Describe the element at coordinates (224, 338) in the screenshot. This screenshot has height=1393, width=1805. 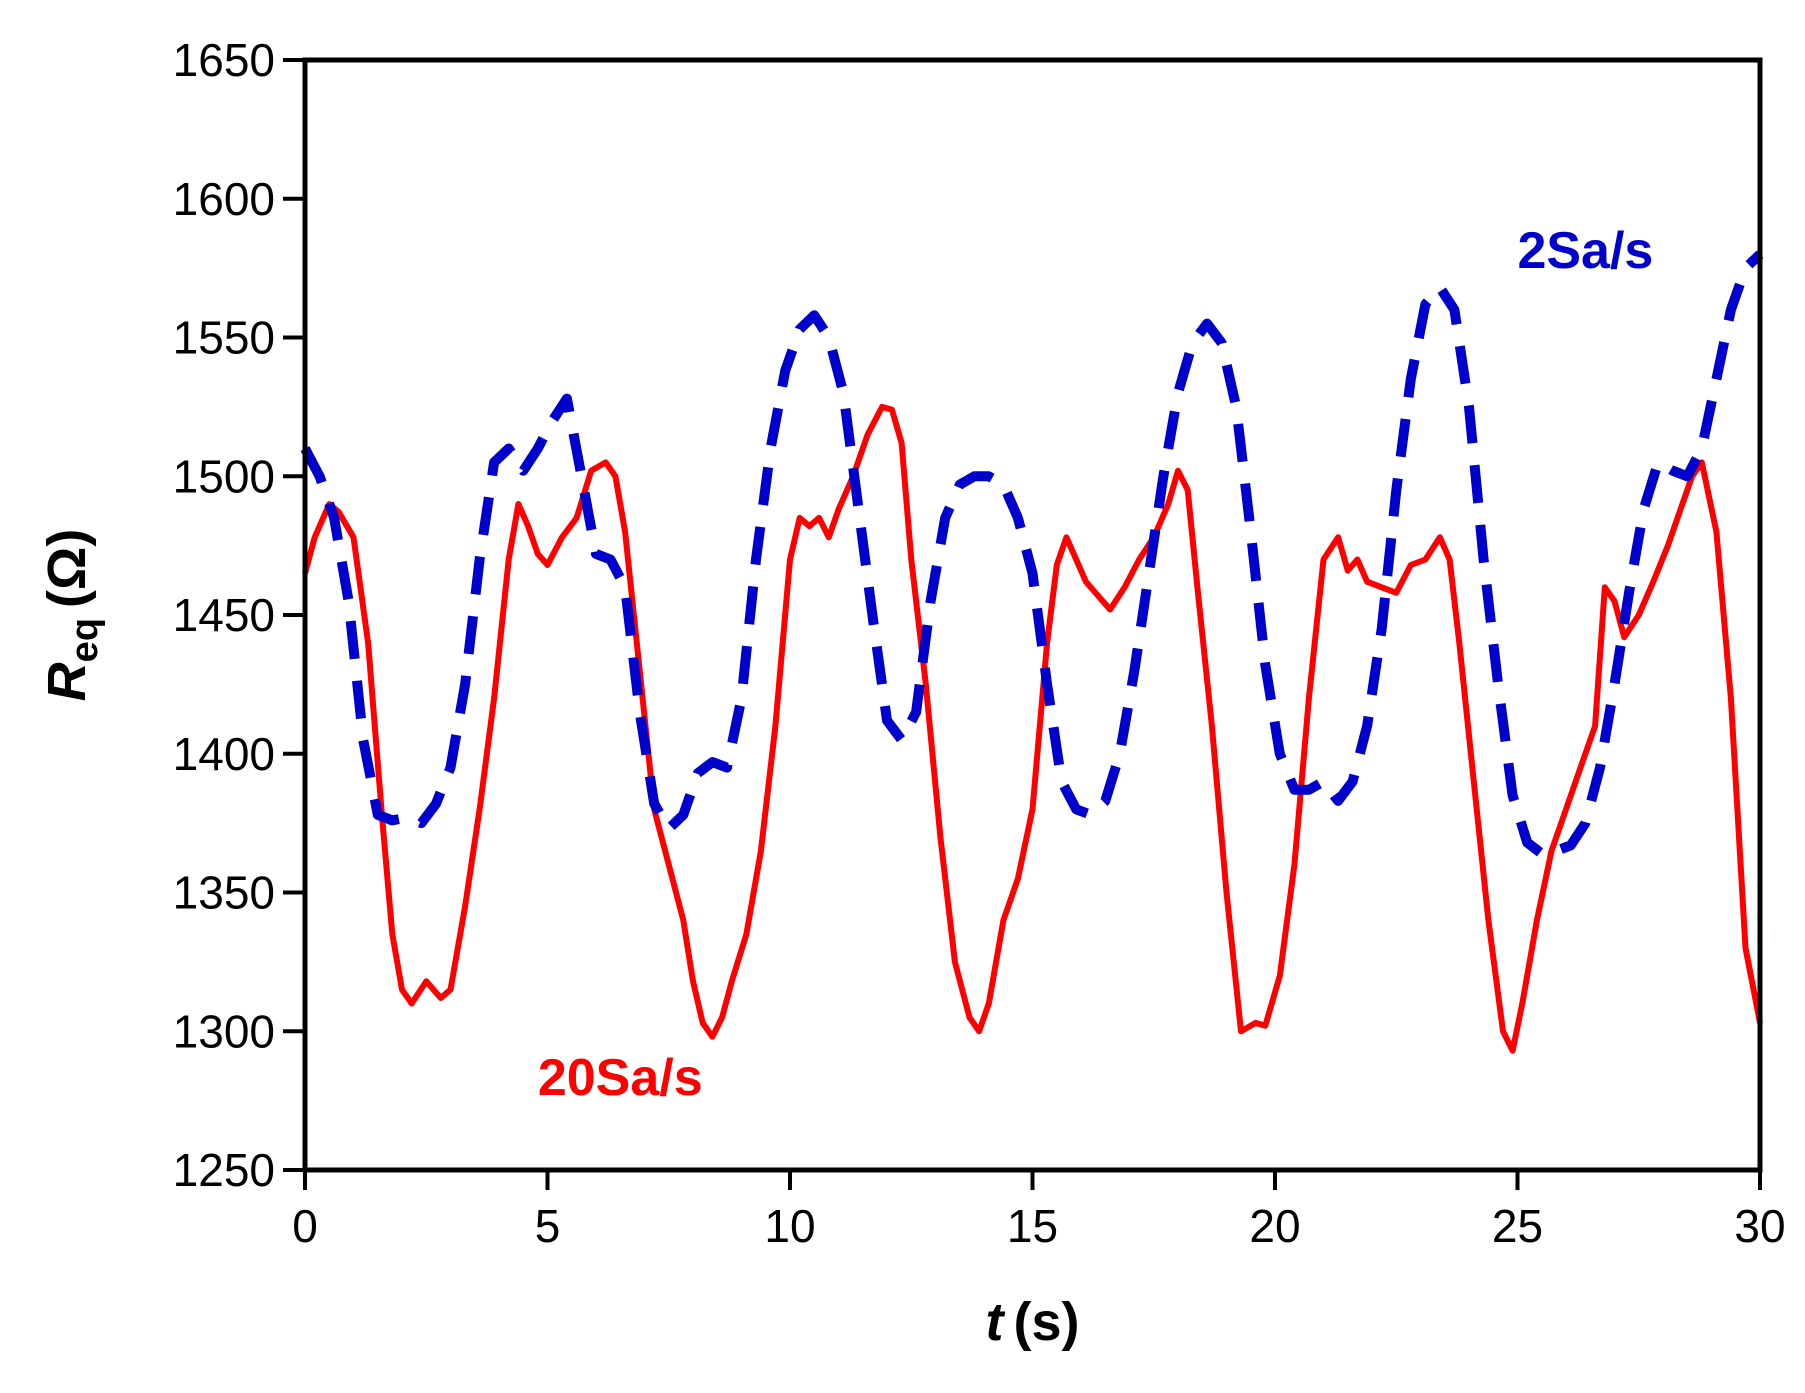
I see `y-tick-label: 1550` at that location.